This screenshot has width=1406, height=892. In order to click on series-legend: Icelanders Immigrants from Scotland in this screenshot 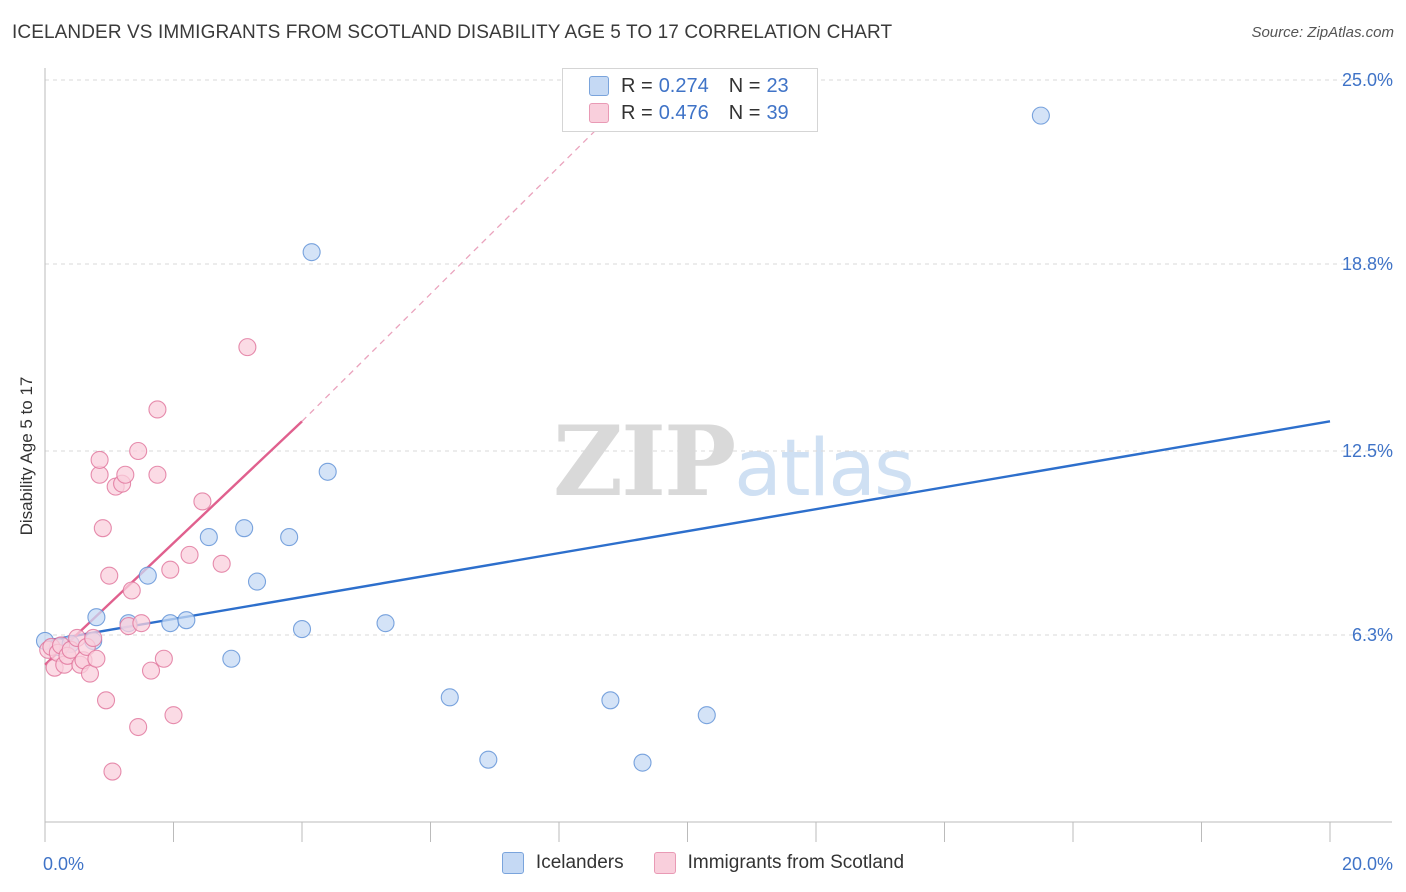, I will do `click(703, 863)`.